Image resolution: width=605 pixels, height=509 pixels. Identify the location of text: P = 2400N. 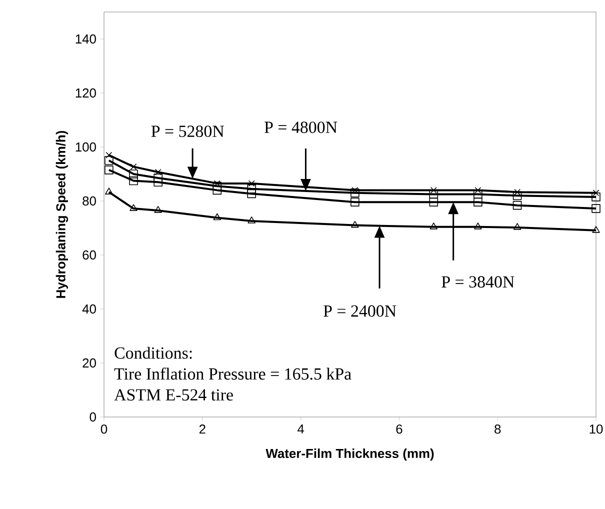
(360, 311).